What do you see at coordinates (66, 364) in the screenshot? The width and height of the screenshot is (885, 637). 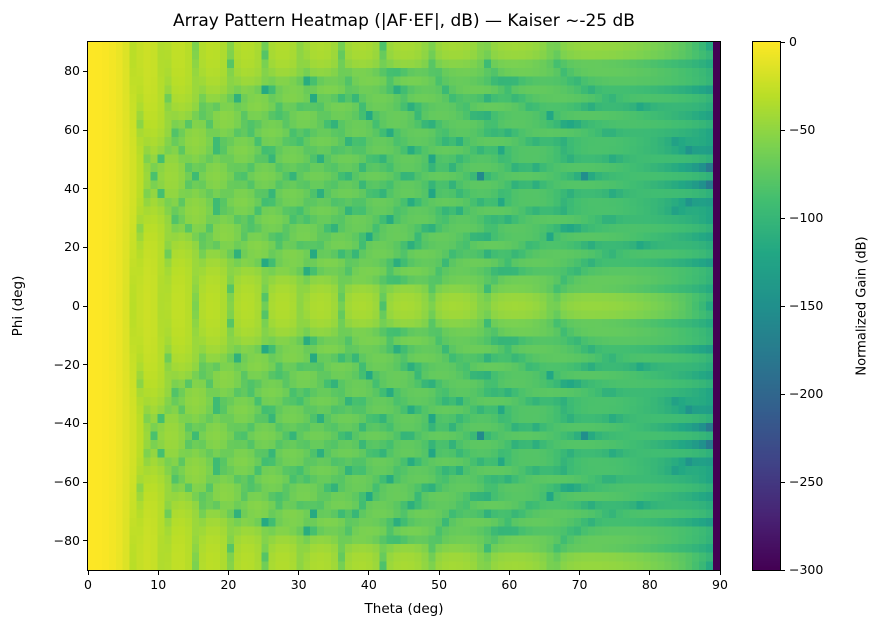 I see `y-tick-label: −20` at bounding box center [66, 364].